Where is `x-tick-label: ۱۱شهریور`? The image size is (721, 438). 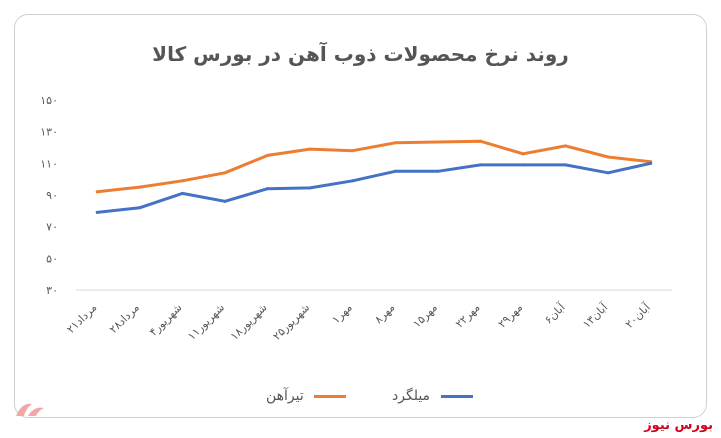
x-tick-label: ۱۱شهریور is located at coordinates (206, 322).